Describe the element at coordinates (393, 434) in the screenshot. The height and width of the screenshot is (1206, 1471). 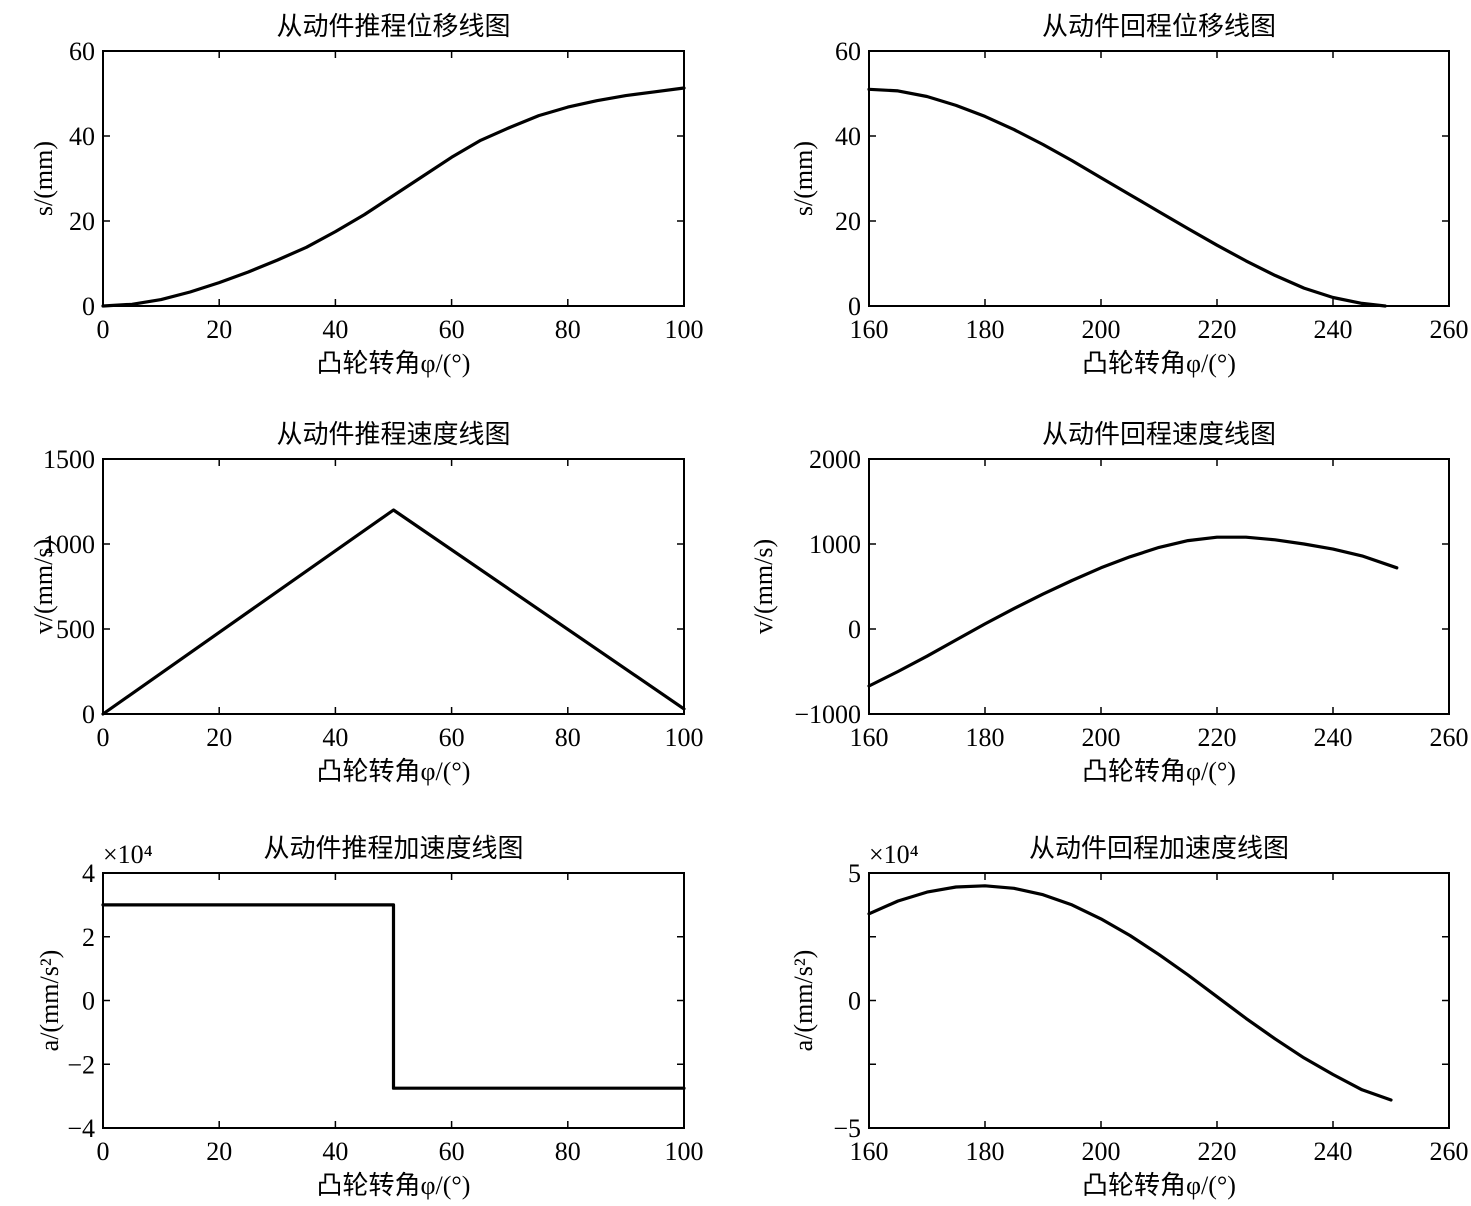
I see `chart-title: 从动件推程速度线图` at that location.